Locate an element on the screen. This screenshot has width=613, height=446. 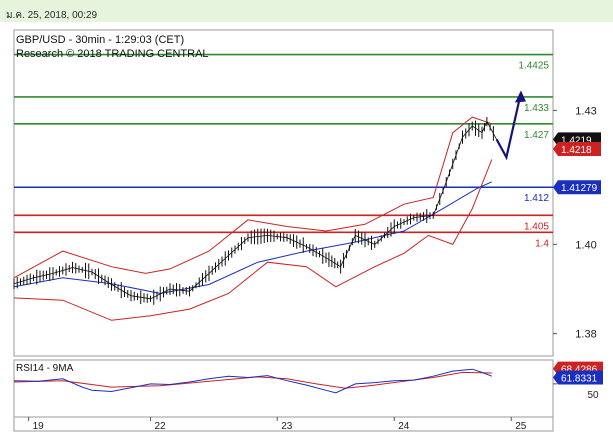
y-tick-label: 1.40 is located at coordinates (585, 245).